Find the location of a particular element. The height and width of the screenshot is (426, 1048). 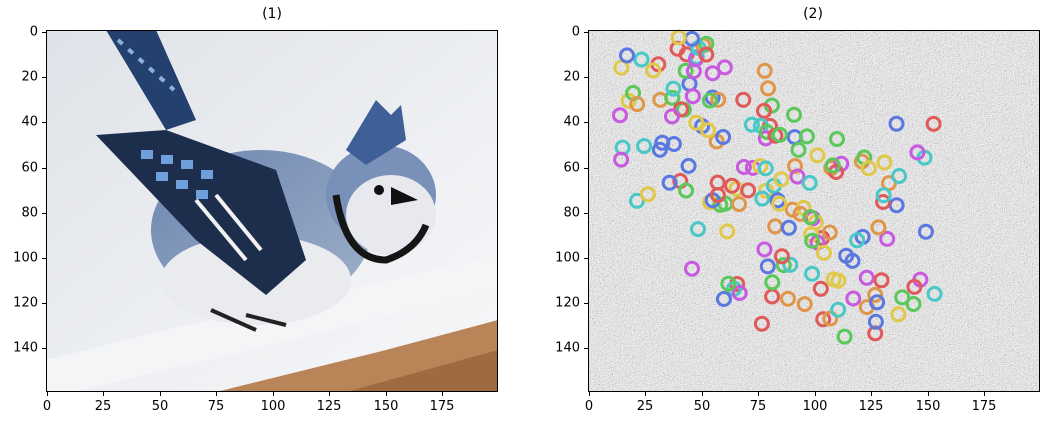

x-tick-label: 50 is located at coordinates (160, 406).